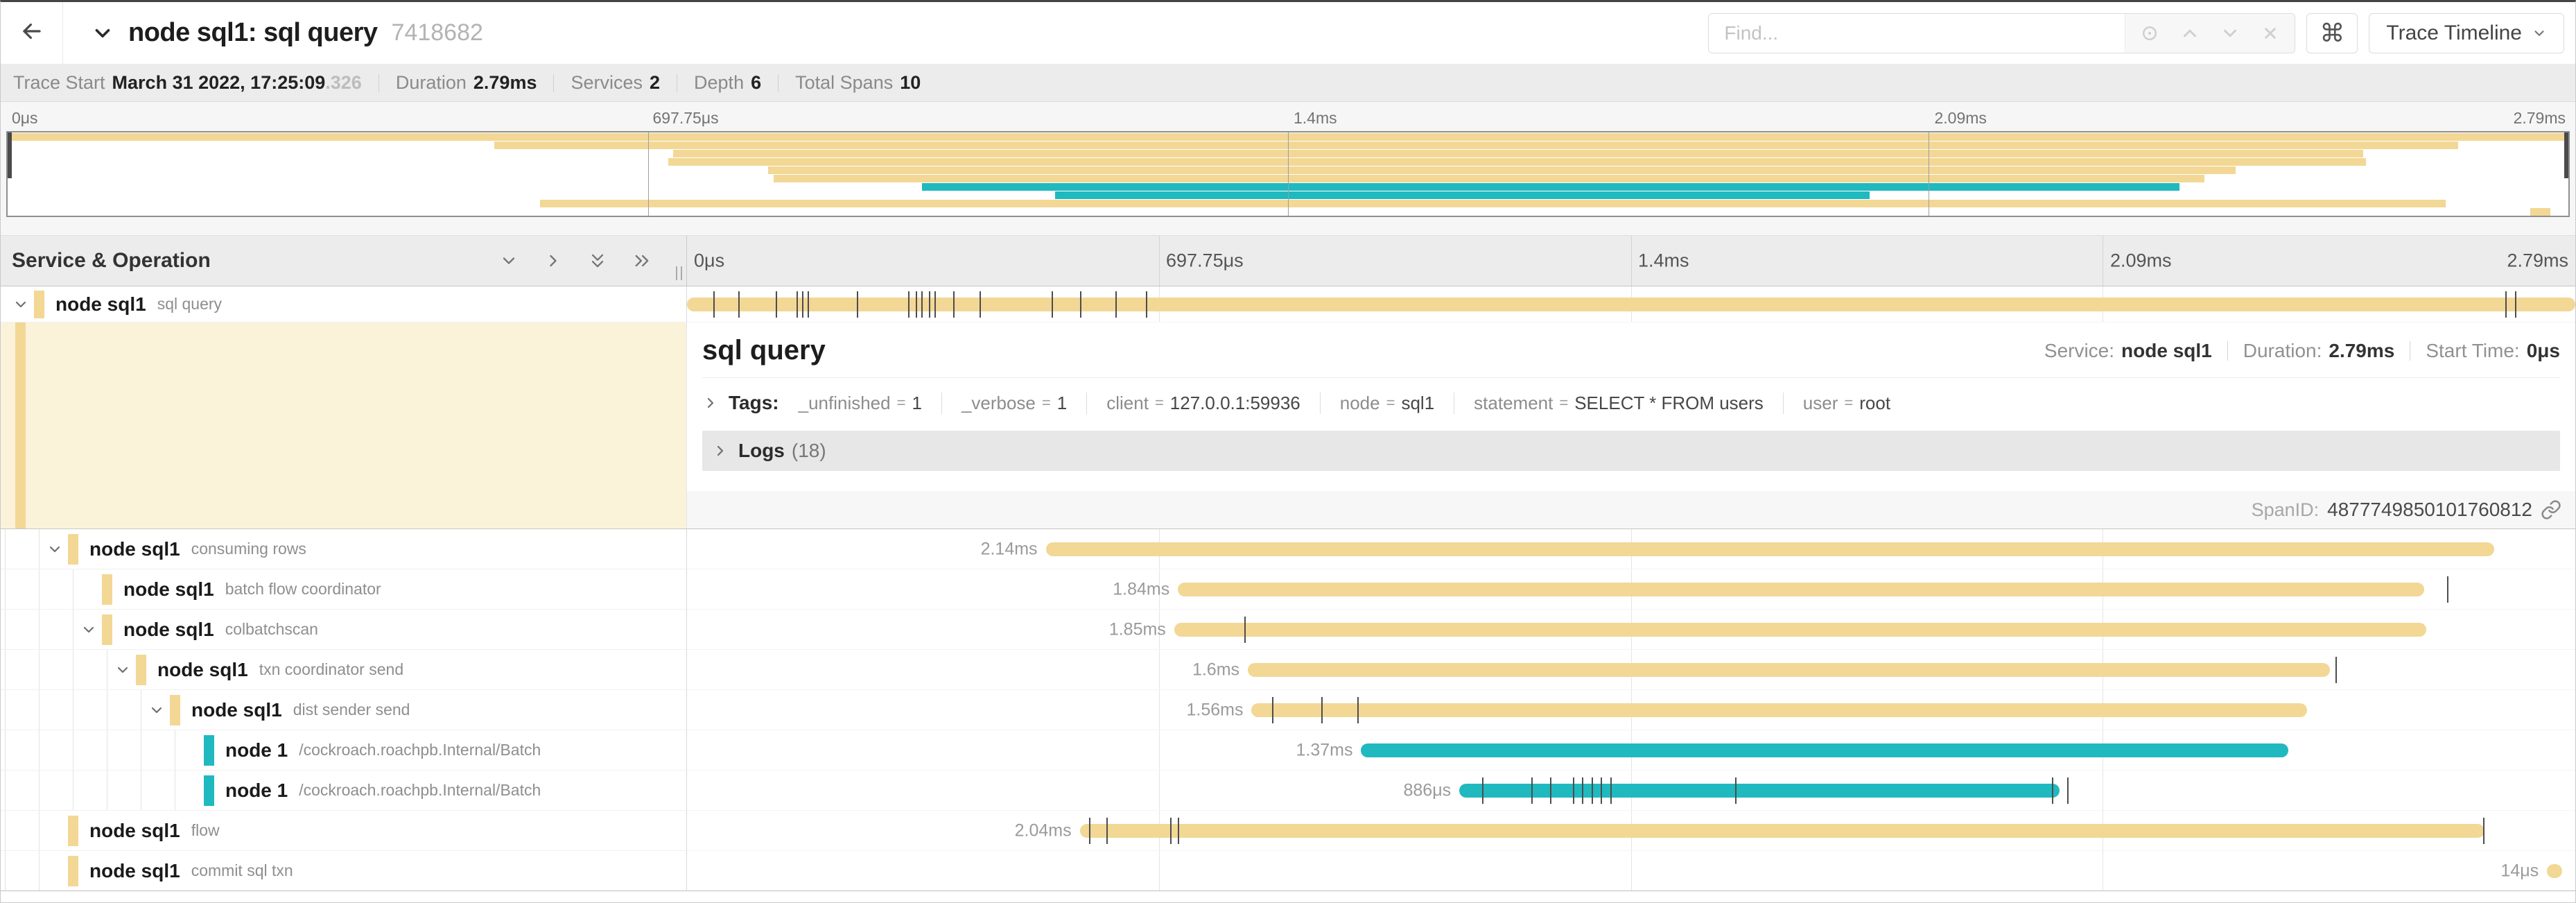  Describe the element at coordinates (10, 155) in the screenshot. I see `minimap-viewport-handle-left` at that location.